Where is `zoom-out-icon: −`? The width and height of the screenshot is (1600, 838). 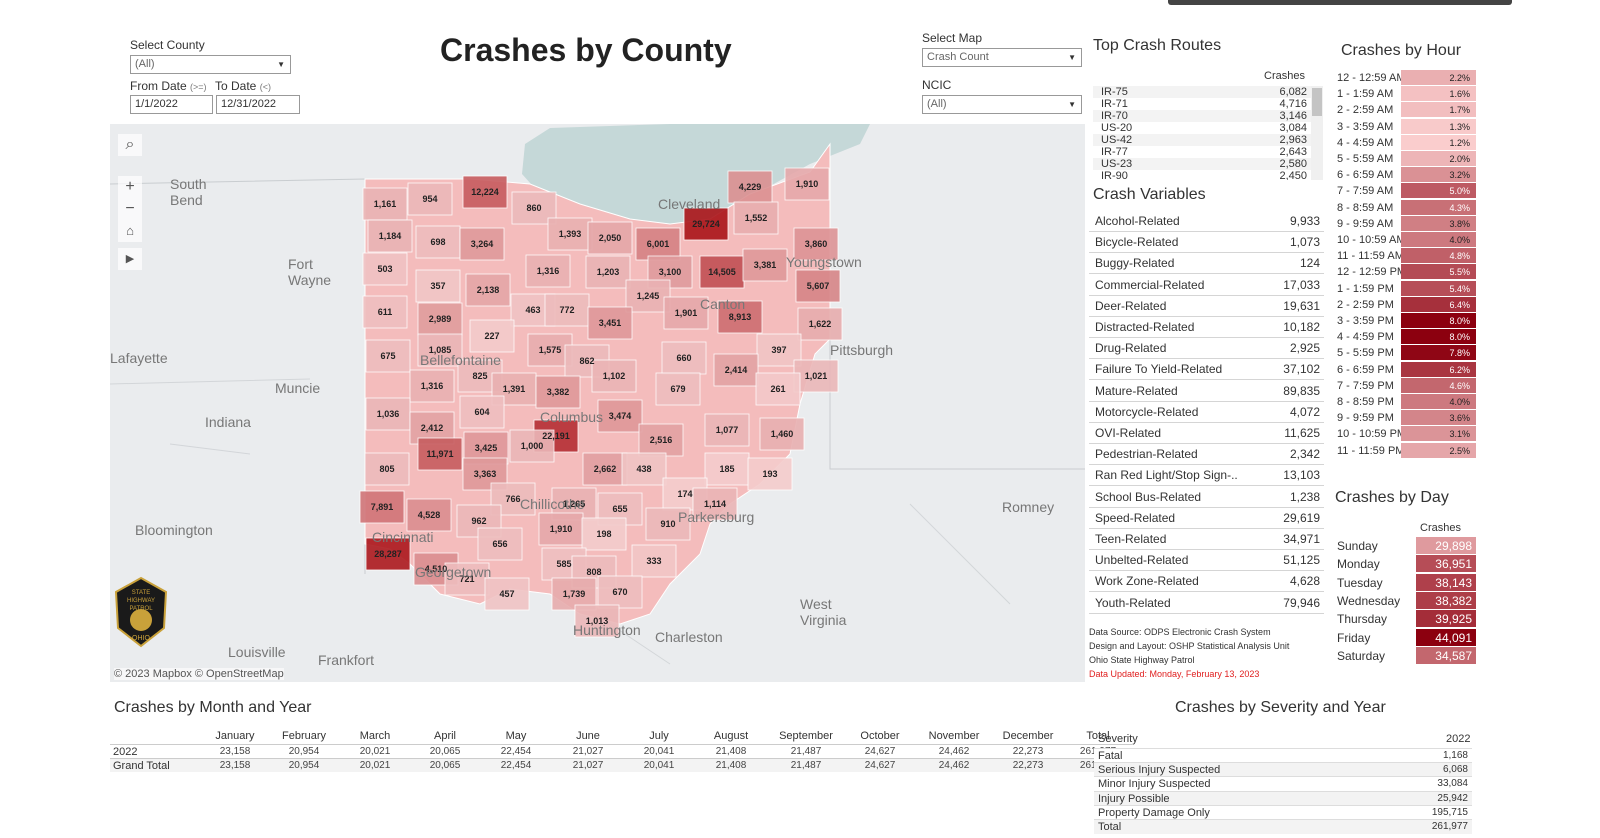 zoom-out-icon: − is located at coordinates (130, 209).